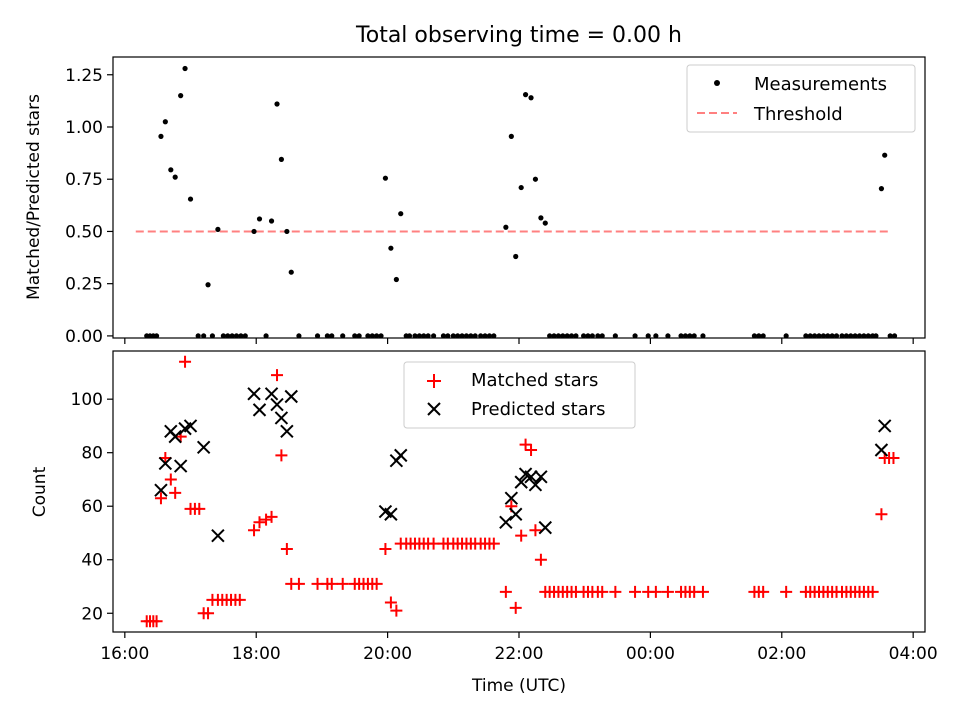 Image resolution: width=960 pixels, height=720 pixels. I want to click on bottom-x-tick-label: 00:00, so click(650, 654).